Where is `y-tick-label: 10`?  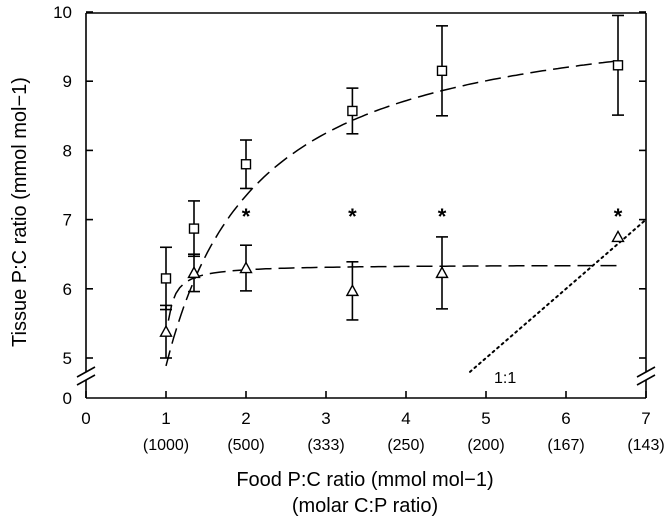 y-tick-label: 10 is located at coordinates (62, 12).